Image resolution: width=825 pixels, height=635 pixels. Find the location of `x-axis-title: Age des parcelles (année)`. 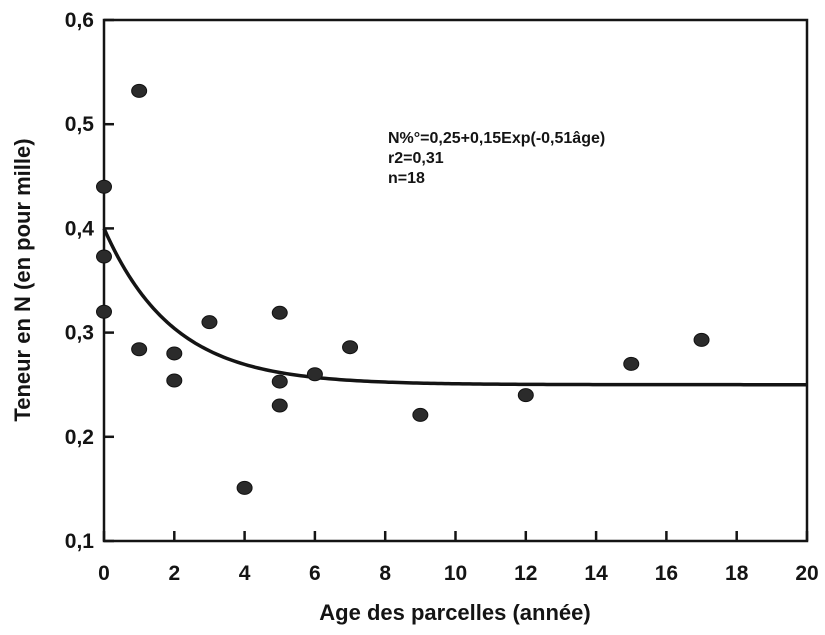

x-axis-title: Age des parcelles (année) is located at coordinates (454, 612).